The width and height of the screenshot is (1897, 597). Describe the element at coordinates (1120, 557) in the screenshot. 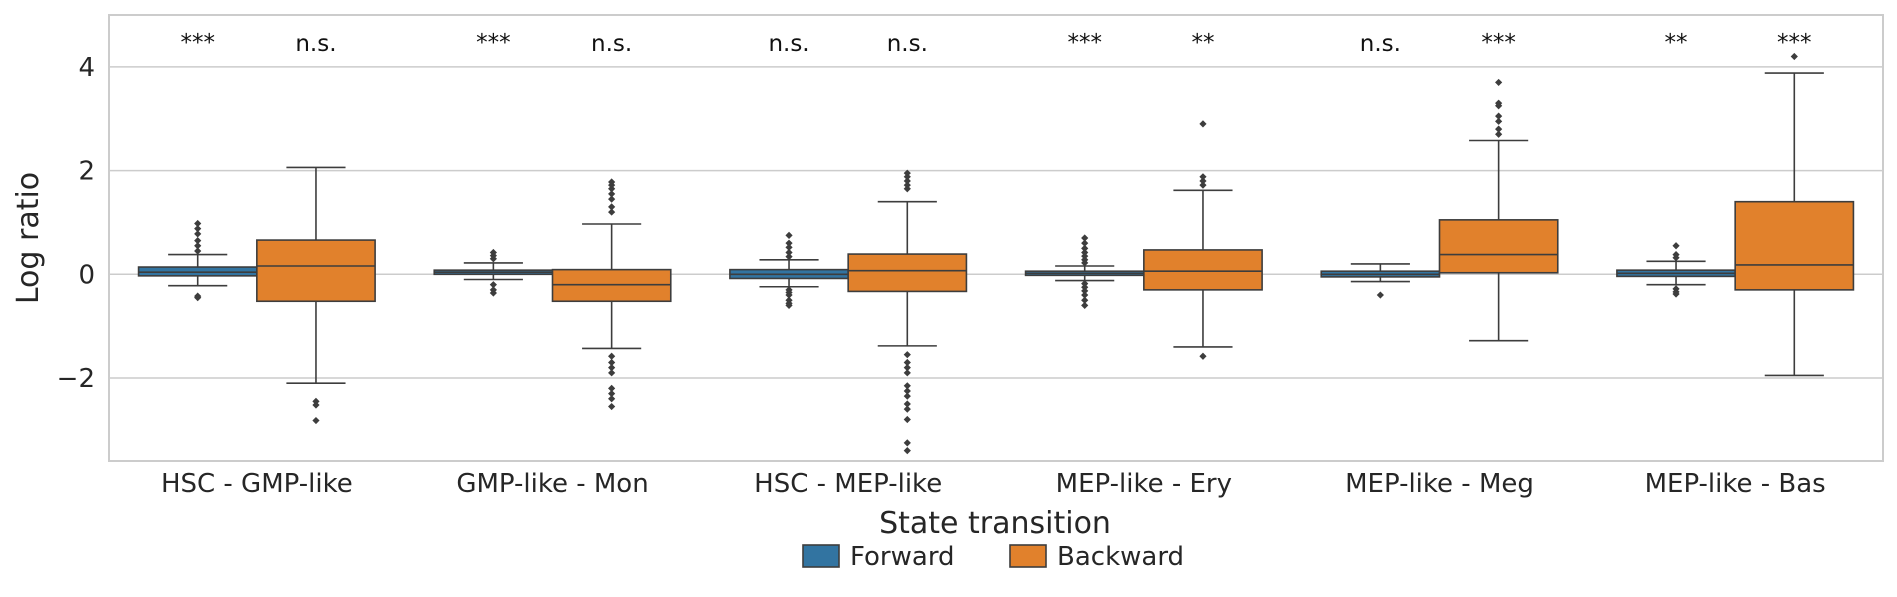

I see `legend-label: Backward` at that location.